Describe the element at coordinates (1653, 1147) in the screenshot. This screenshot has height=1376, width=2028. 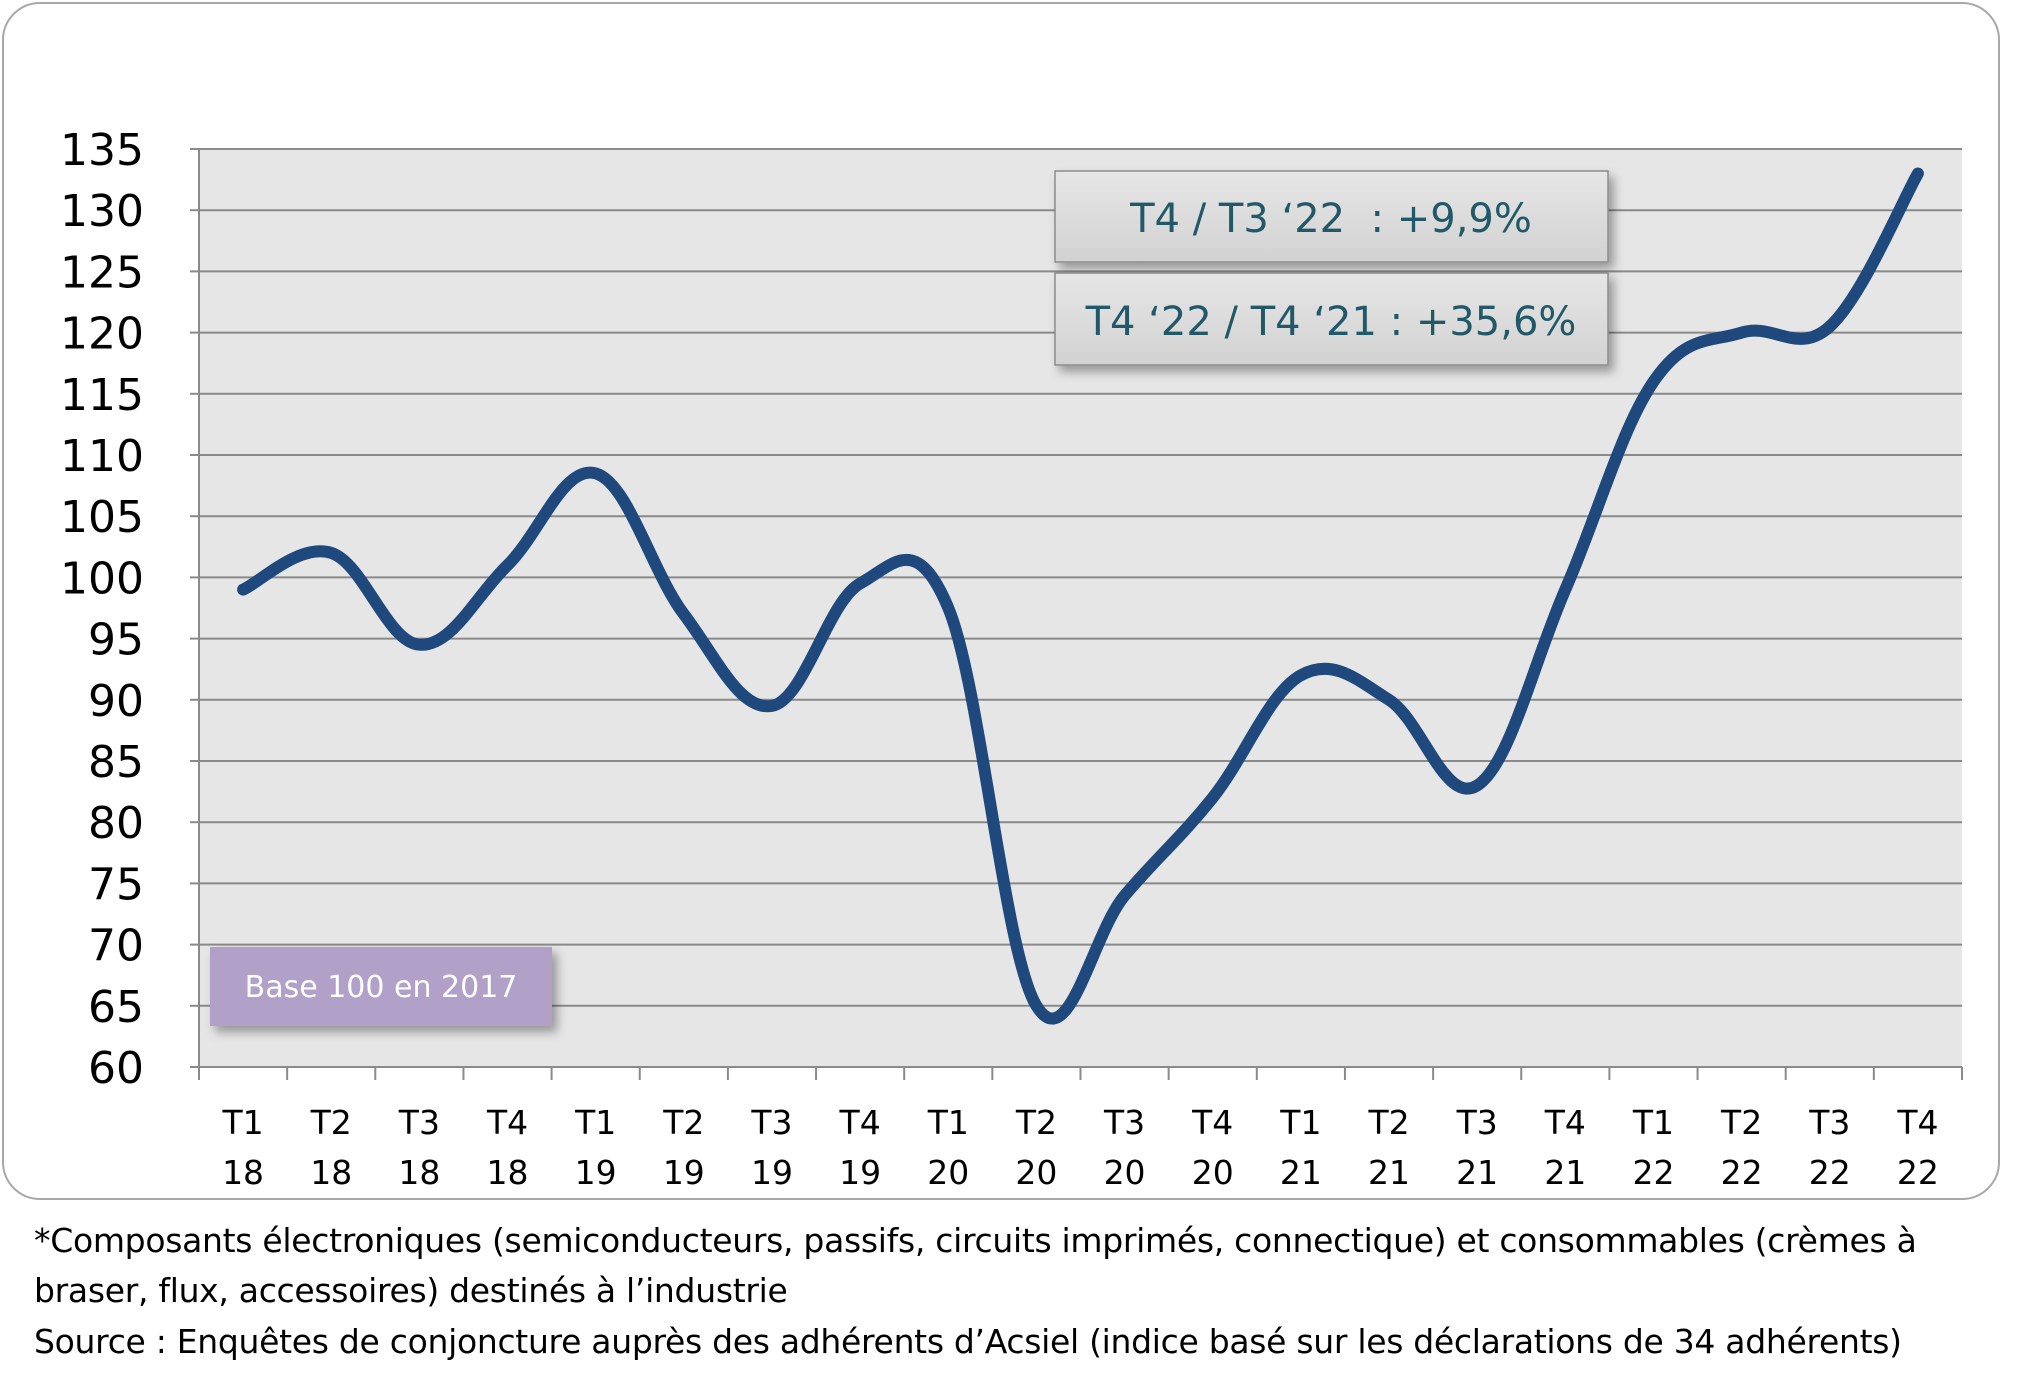
I see `x-tick-label: T1 22` at that location.